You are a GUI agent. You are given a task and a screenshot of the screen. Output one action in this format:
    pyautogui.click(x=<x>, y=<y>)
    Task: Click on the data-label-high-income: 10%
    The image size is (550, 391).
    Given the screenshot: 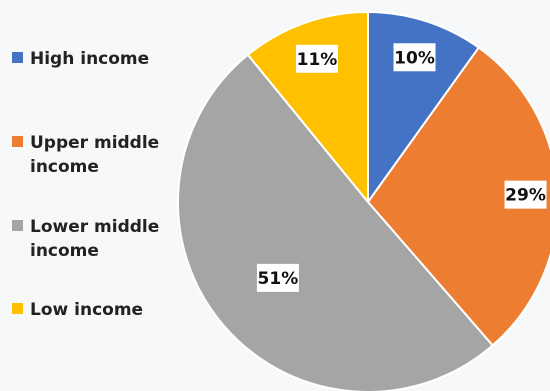 What is the action you would take?
    pyautogui.click(x=414, y=57)
    